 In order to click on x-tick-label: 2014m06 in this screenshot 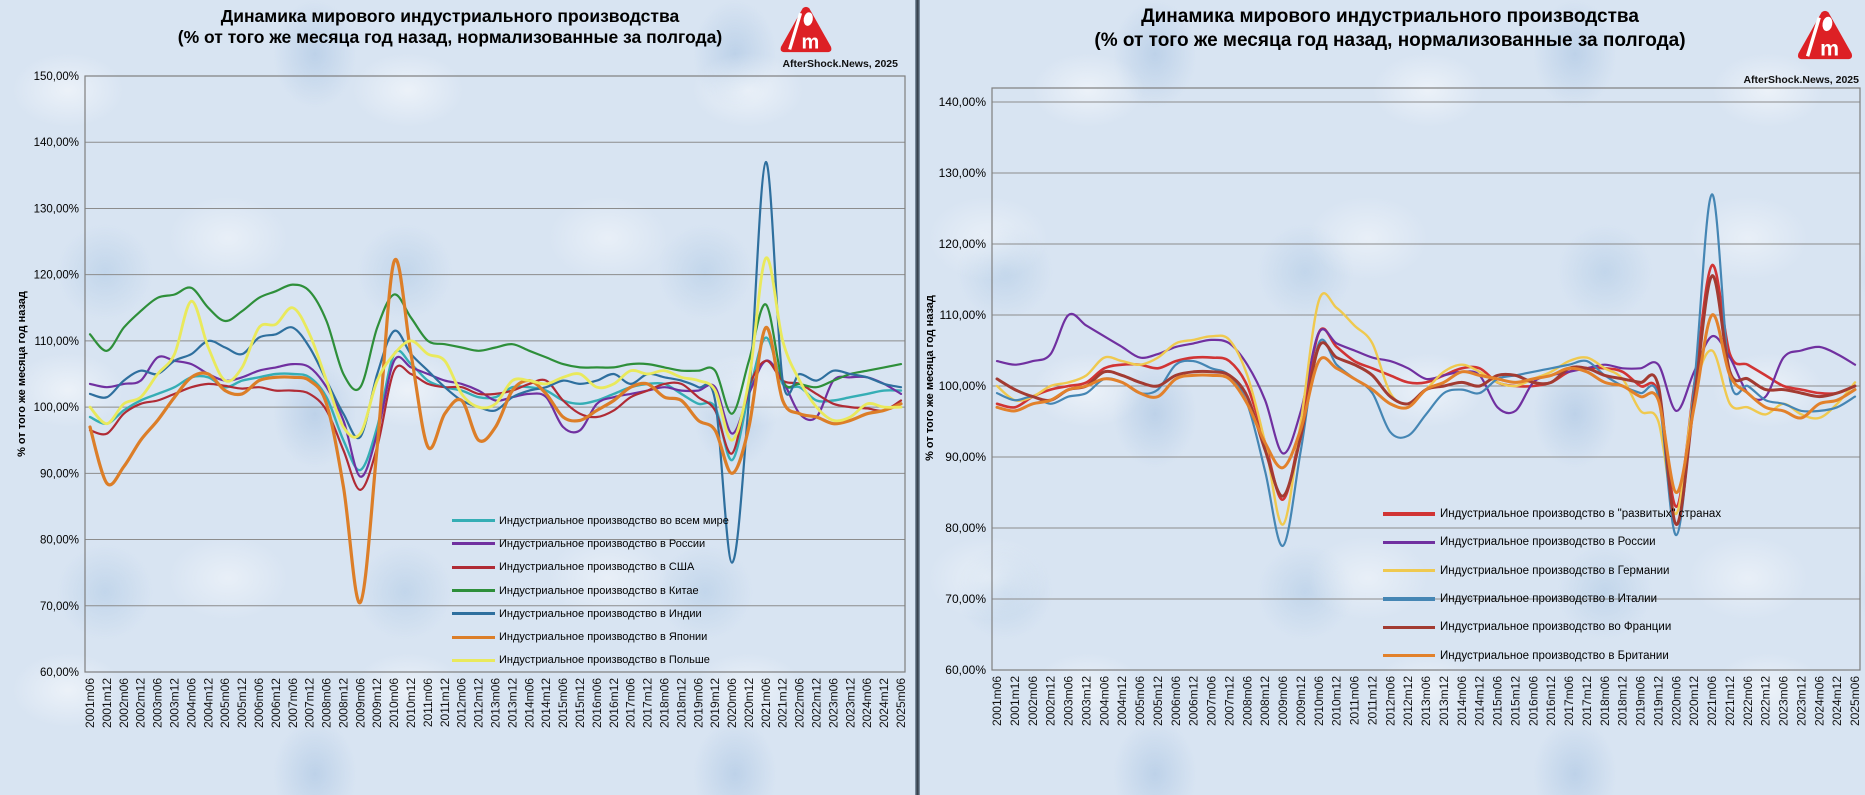, I will do `click(1462, 701)`.